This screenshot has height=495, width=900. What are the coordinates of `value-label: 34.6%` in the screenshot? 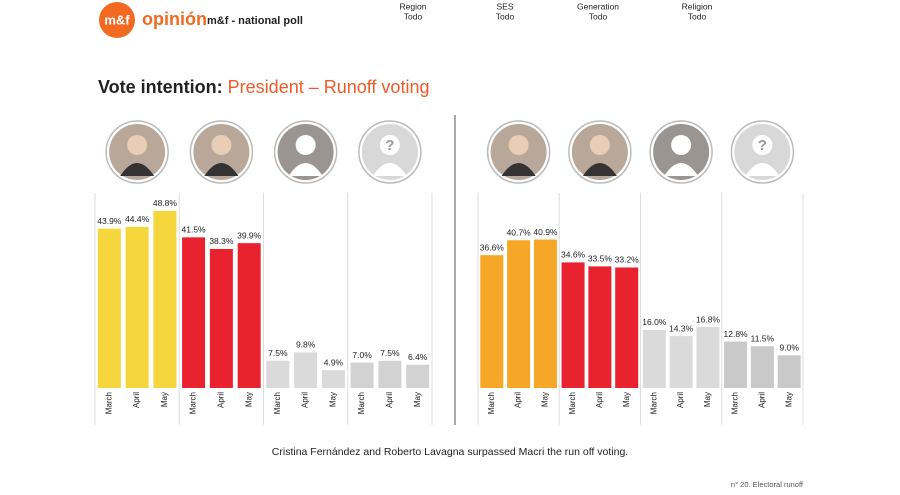 It's located at (573, 255).